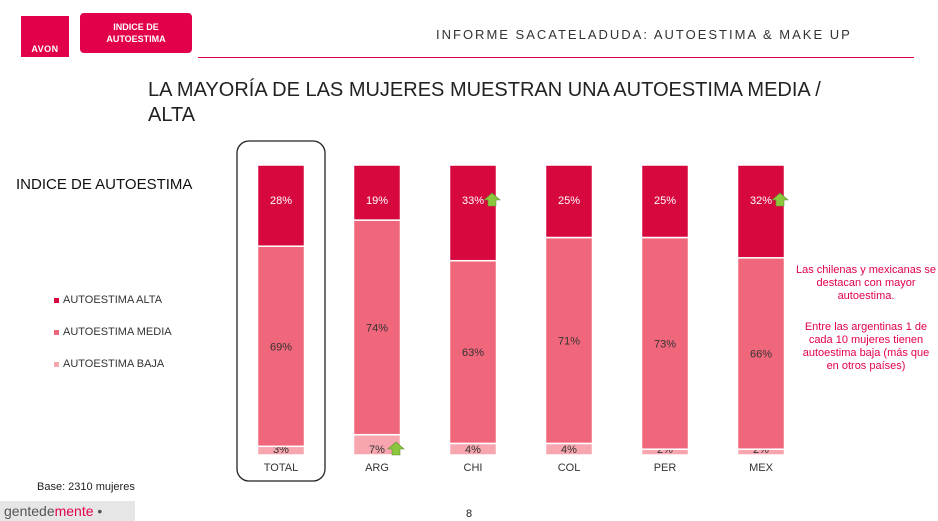  What do you see at coordinates (56, 300) in the screenshot?
I see `legend-swatch-alta` at bounding box center [56, 300].